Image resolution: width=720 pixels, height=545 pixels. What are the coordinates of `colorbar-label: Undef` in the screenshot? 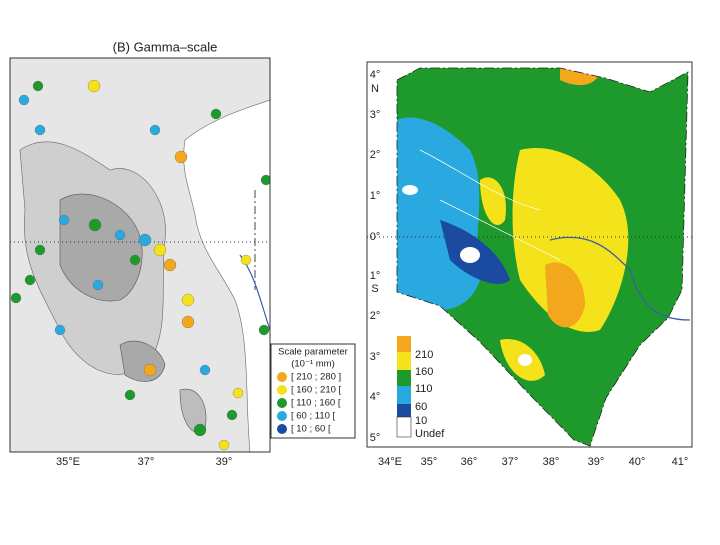 It's located at (430, 434).